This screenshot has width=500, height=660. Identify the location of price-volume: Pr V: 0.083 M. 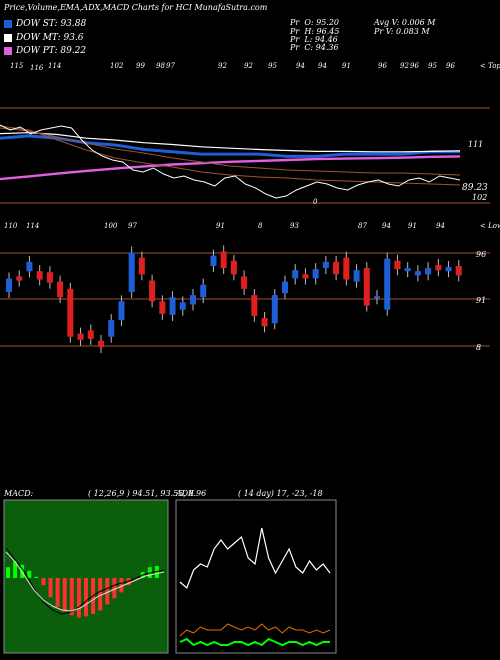
(402, 31).